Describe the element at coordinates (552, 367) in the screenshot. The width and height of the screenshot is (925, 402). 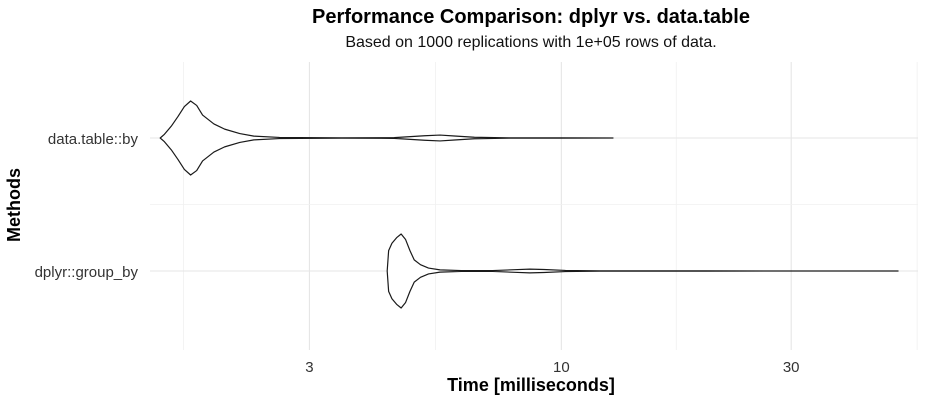
I see `x-tick-labels: 3 10 30` at that location.